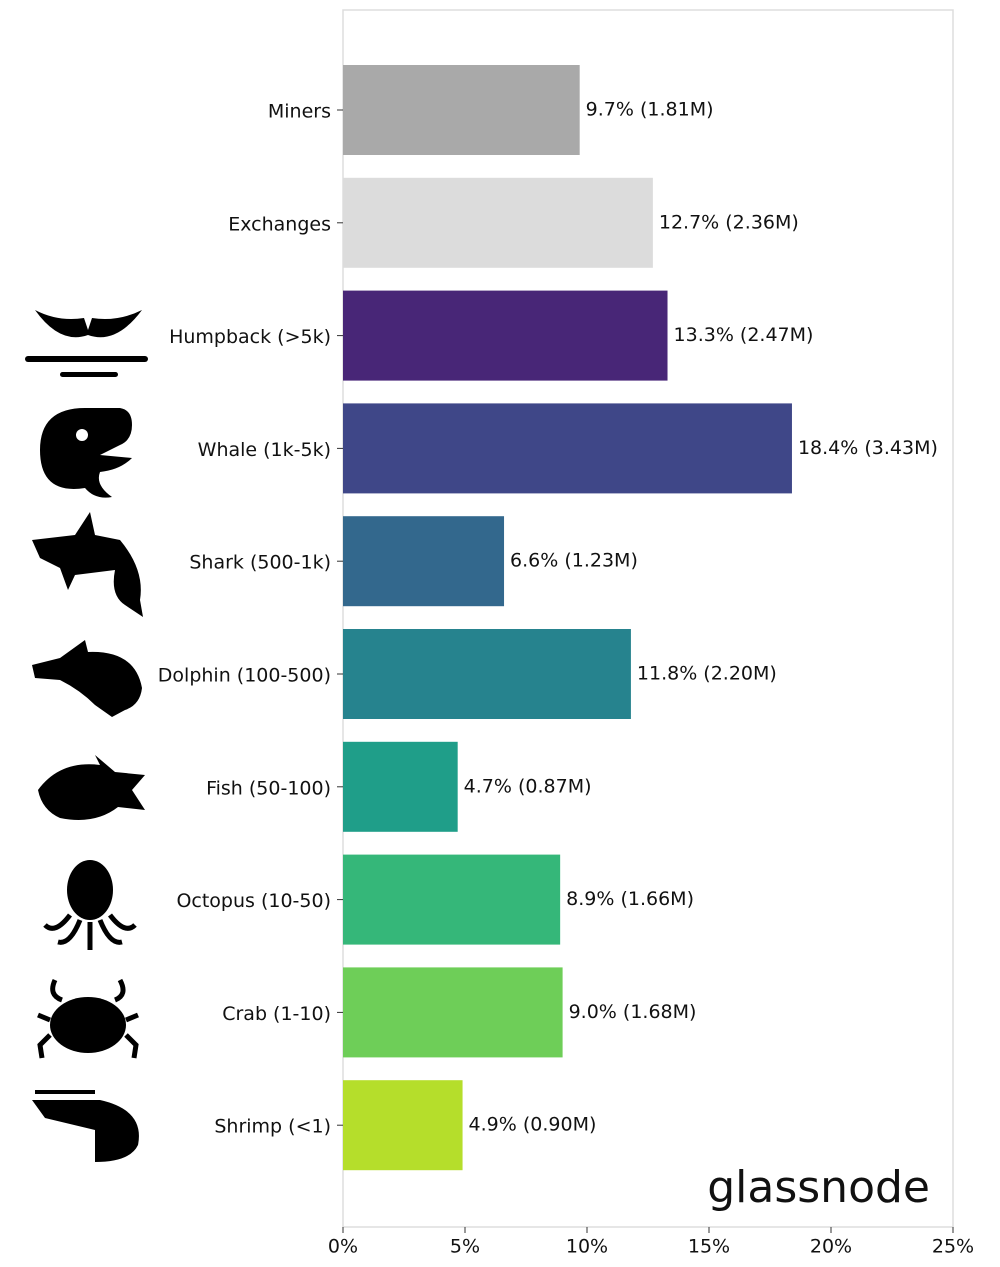 The width and height of the screenshot is (1000, 1267). What do you see at coordinates (465, 1247) in the screenshot?
I see `x-tick-label: 5%` at bounding box center [465, 1247].